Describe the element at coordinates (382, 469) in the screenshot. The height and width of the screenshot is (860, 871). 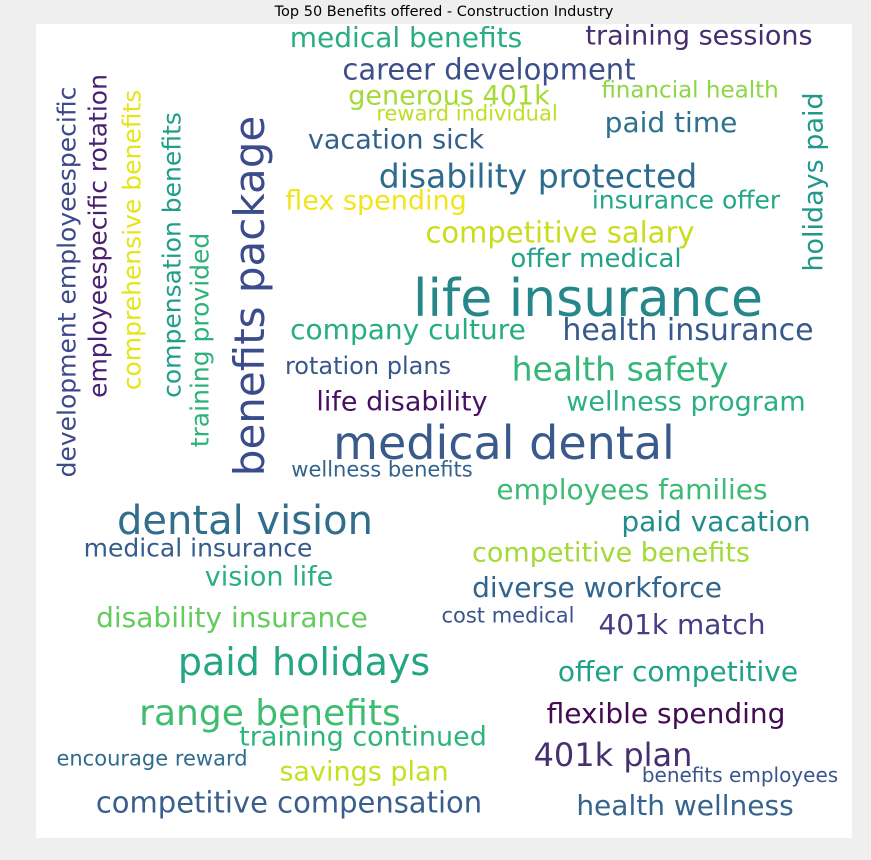
I see `cloud-word: wellness benefits` at that location.